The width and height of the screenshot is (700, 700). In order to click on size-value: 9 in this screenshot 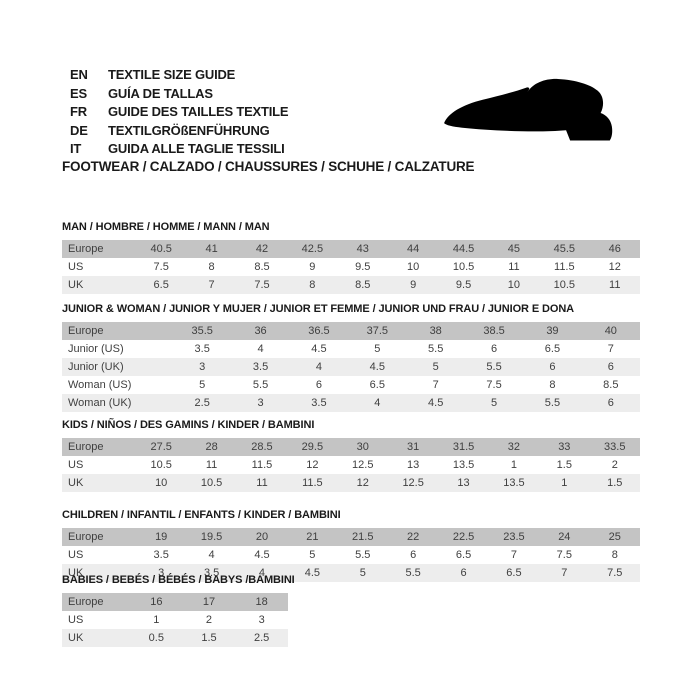, I will do `click(312, 267)`.